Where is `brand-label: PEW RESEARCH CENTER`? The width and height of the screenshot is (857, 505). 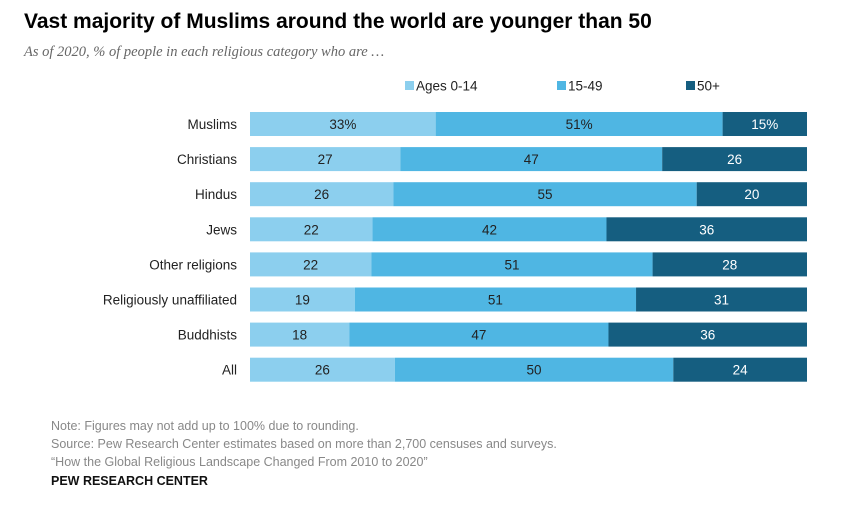
brand-label: PEW RESEARCH CENTER is located at coordinates (129, 481).